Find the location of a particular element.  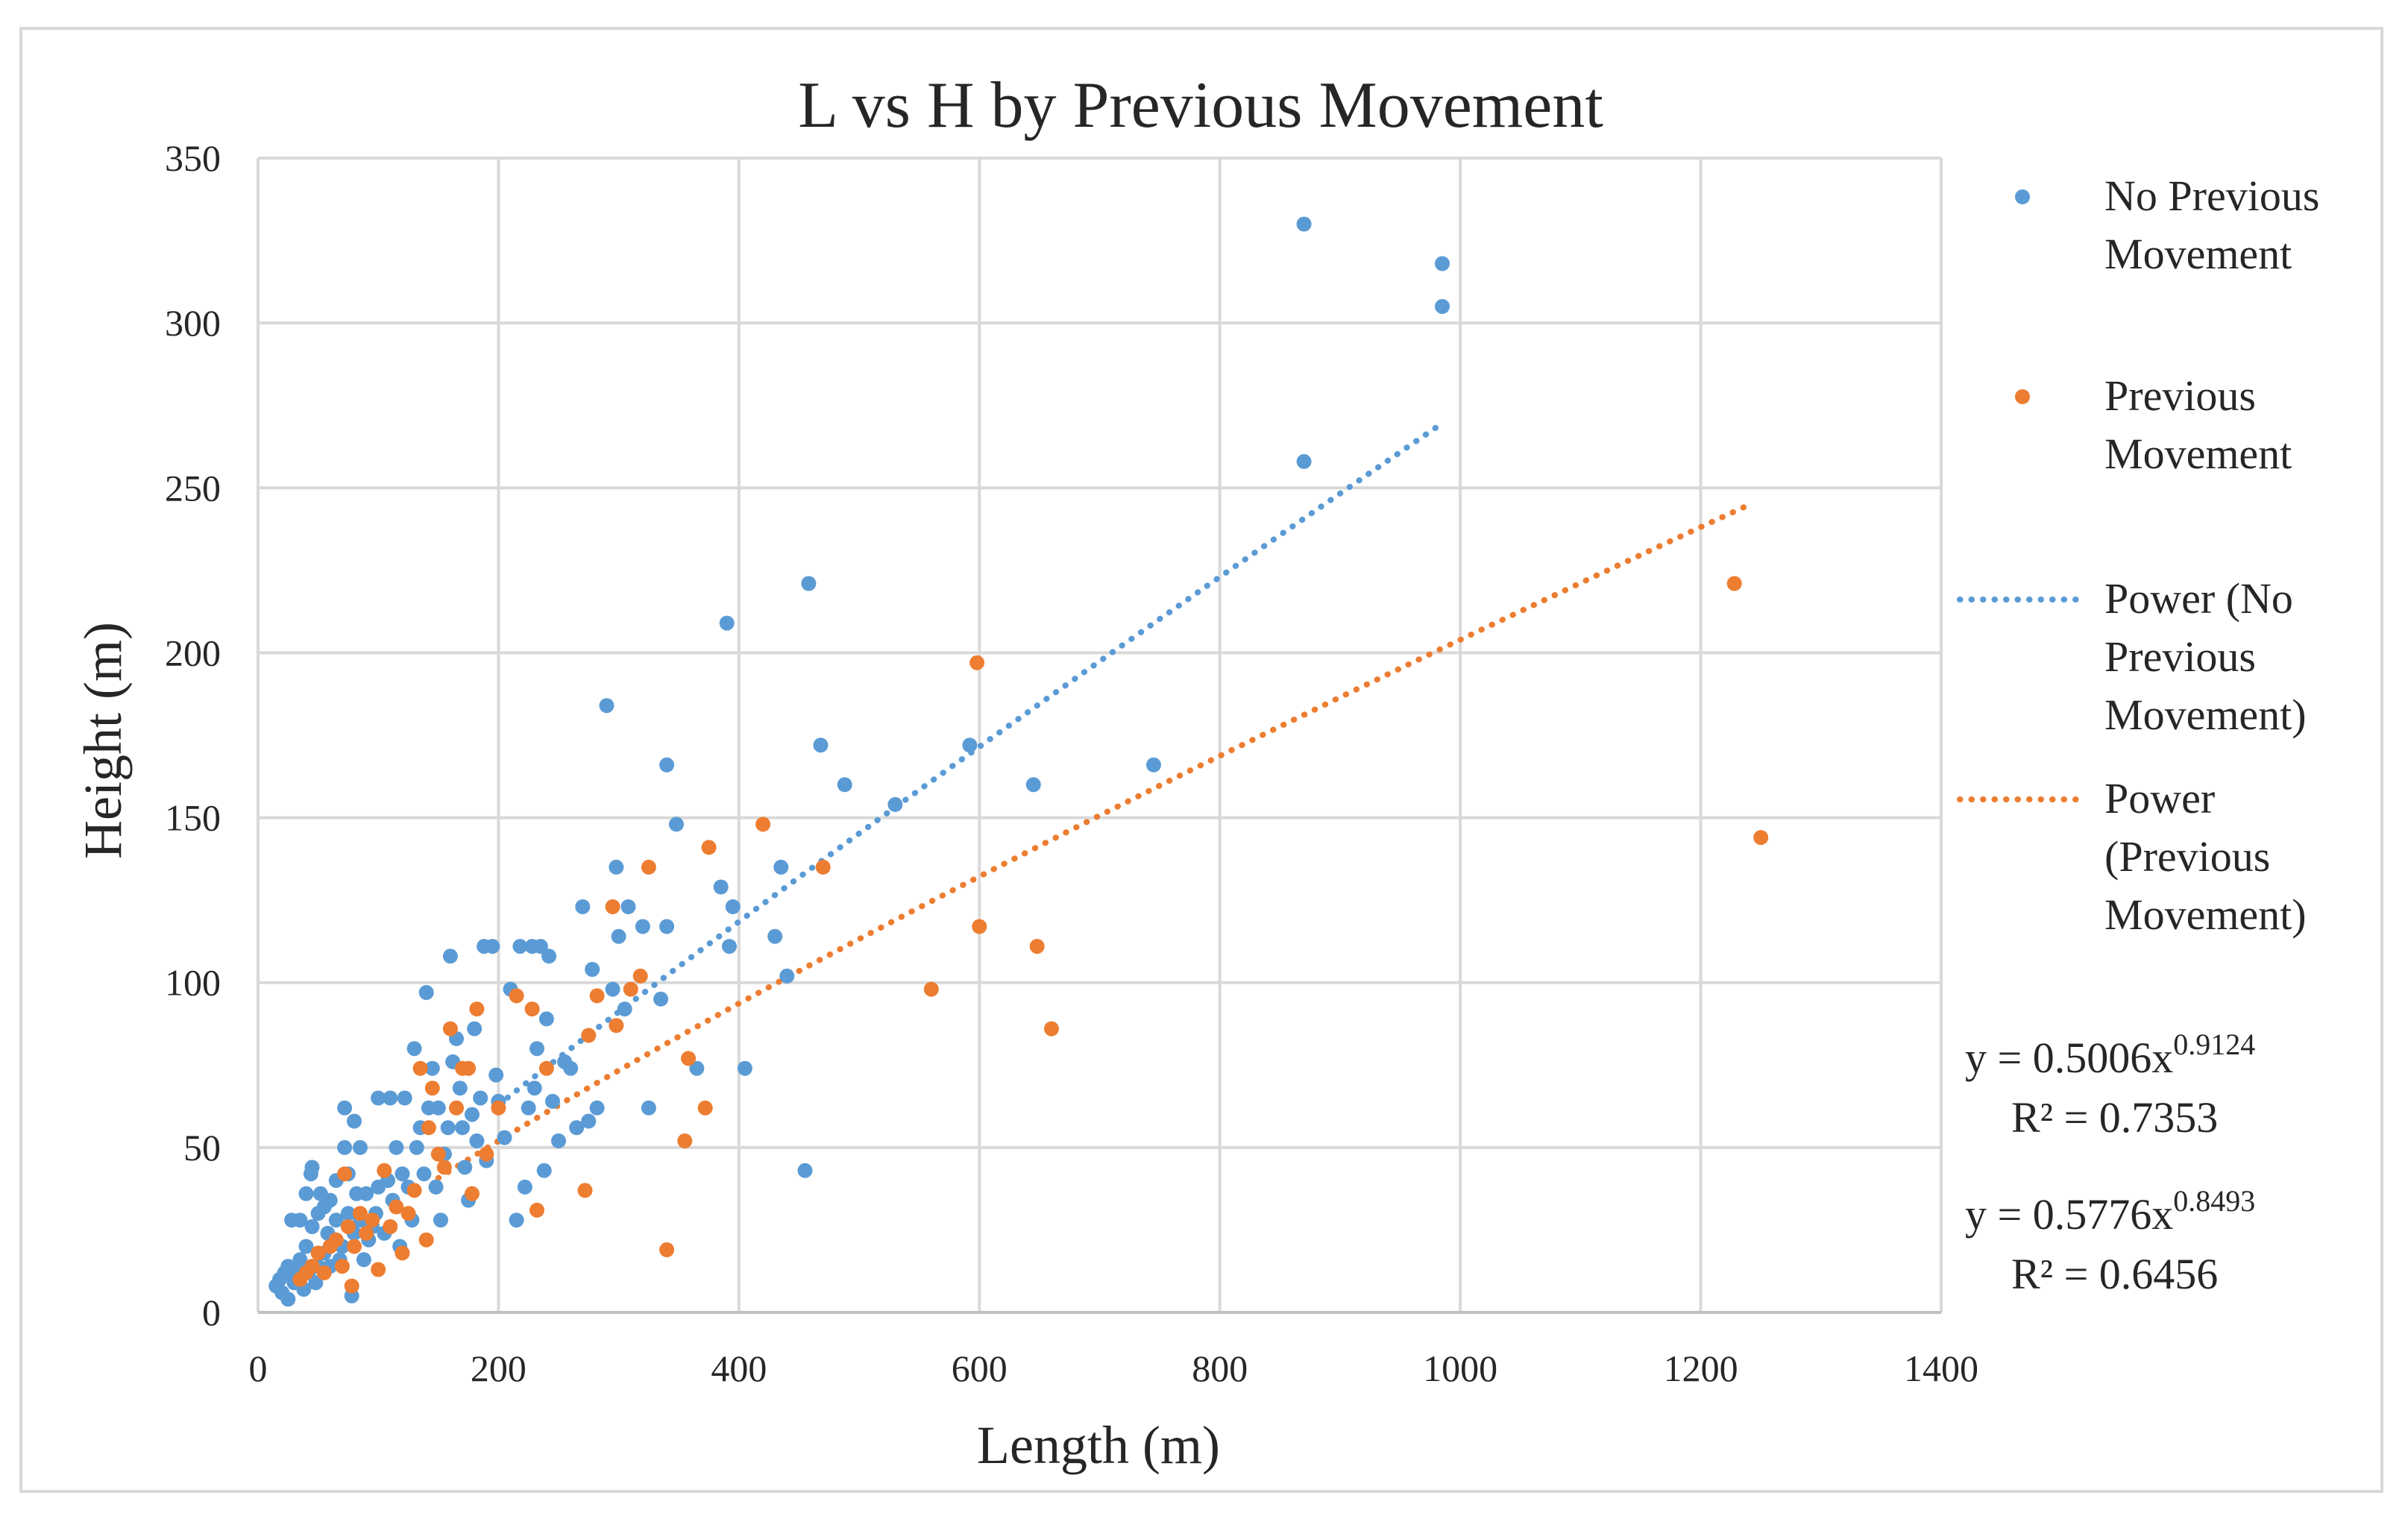

r2-1: R² = 0.7353 is located at coordinates (2114, 1117).